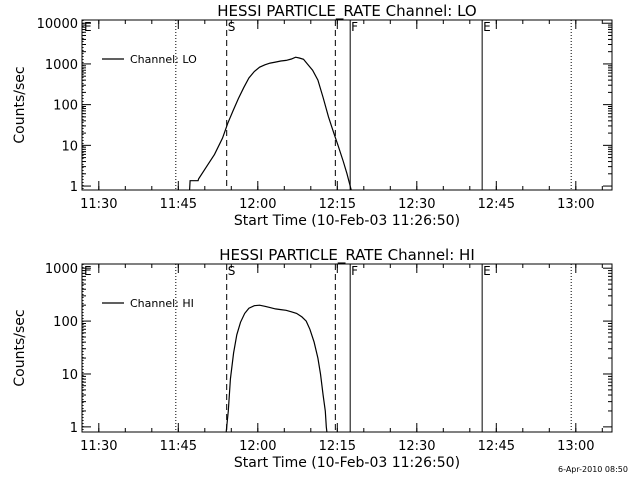  I want to click on y-tick-label: 10000, so click(57, 24).